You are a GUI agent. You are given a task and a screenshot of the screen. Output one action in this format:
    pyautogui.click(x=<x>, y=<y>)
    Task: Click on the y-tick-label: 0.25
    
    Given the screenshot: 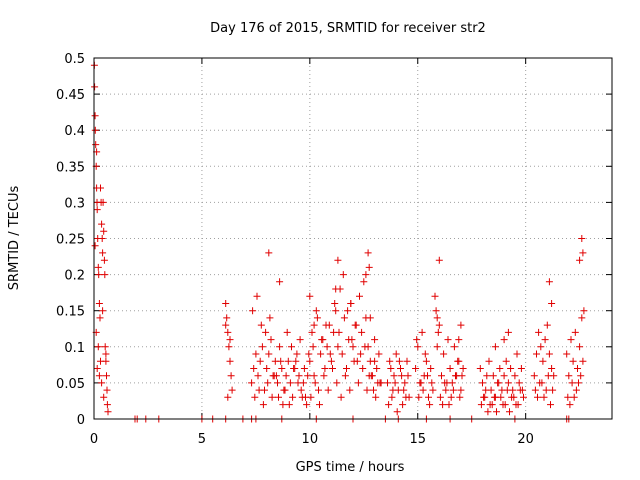 What is the action you would take?
    pyautogui.click(x=70, y=240)
    